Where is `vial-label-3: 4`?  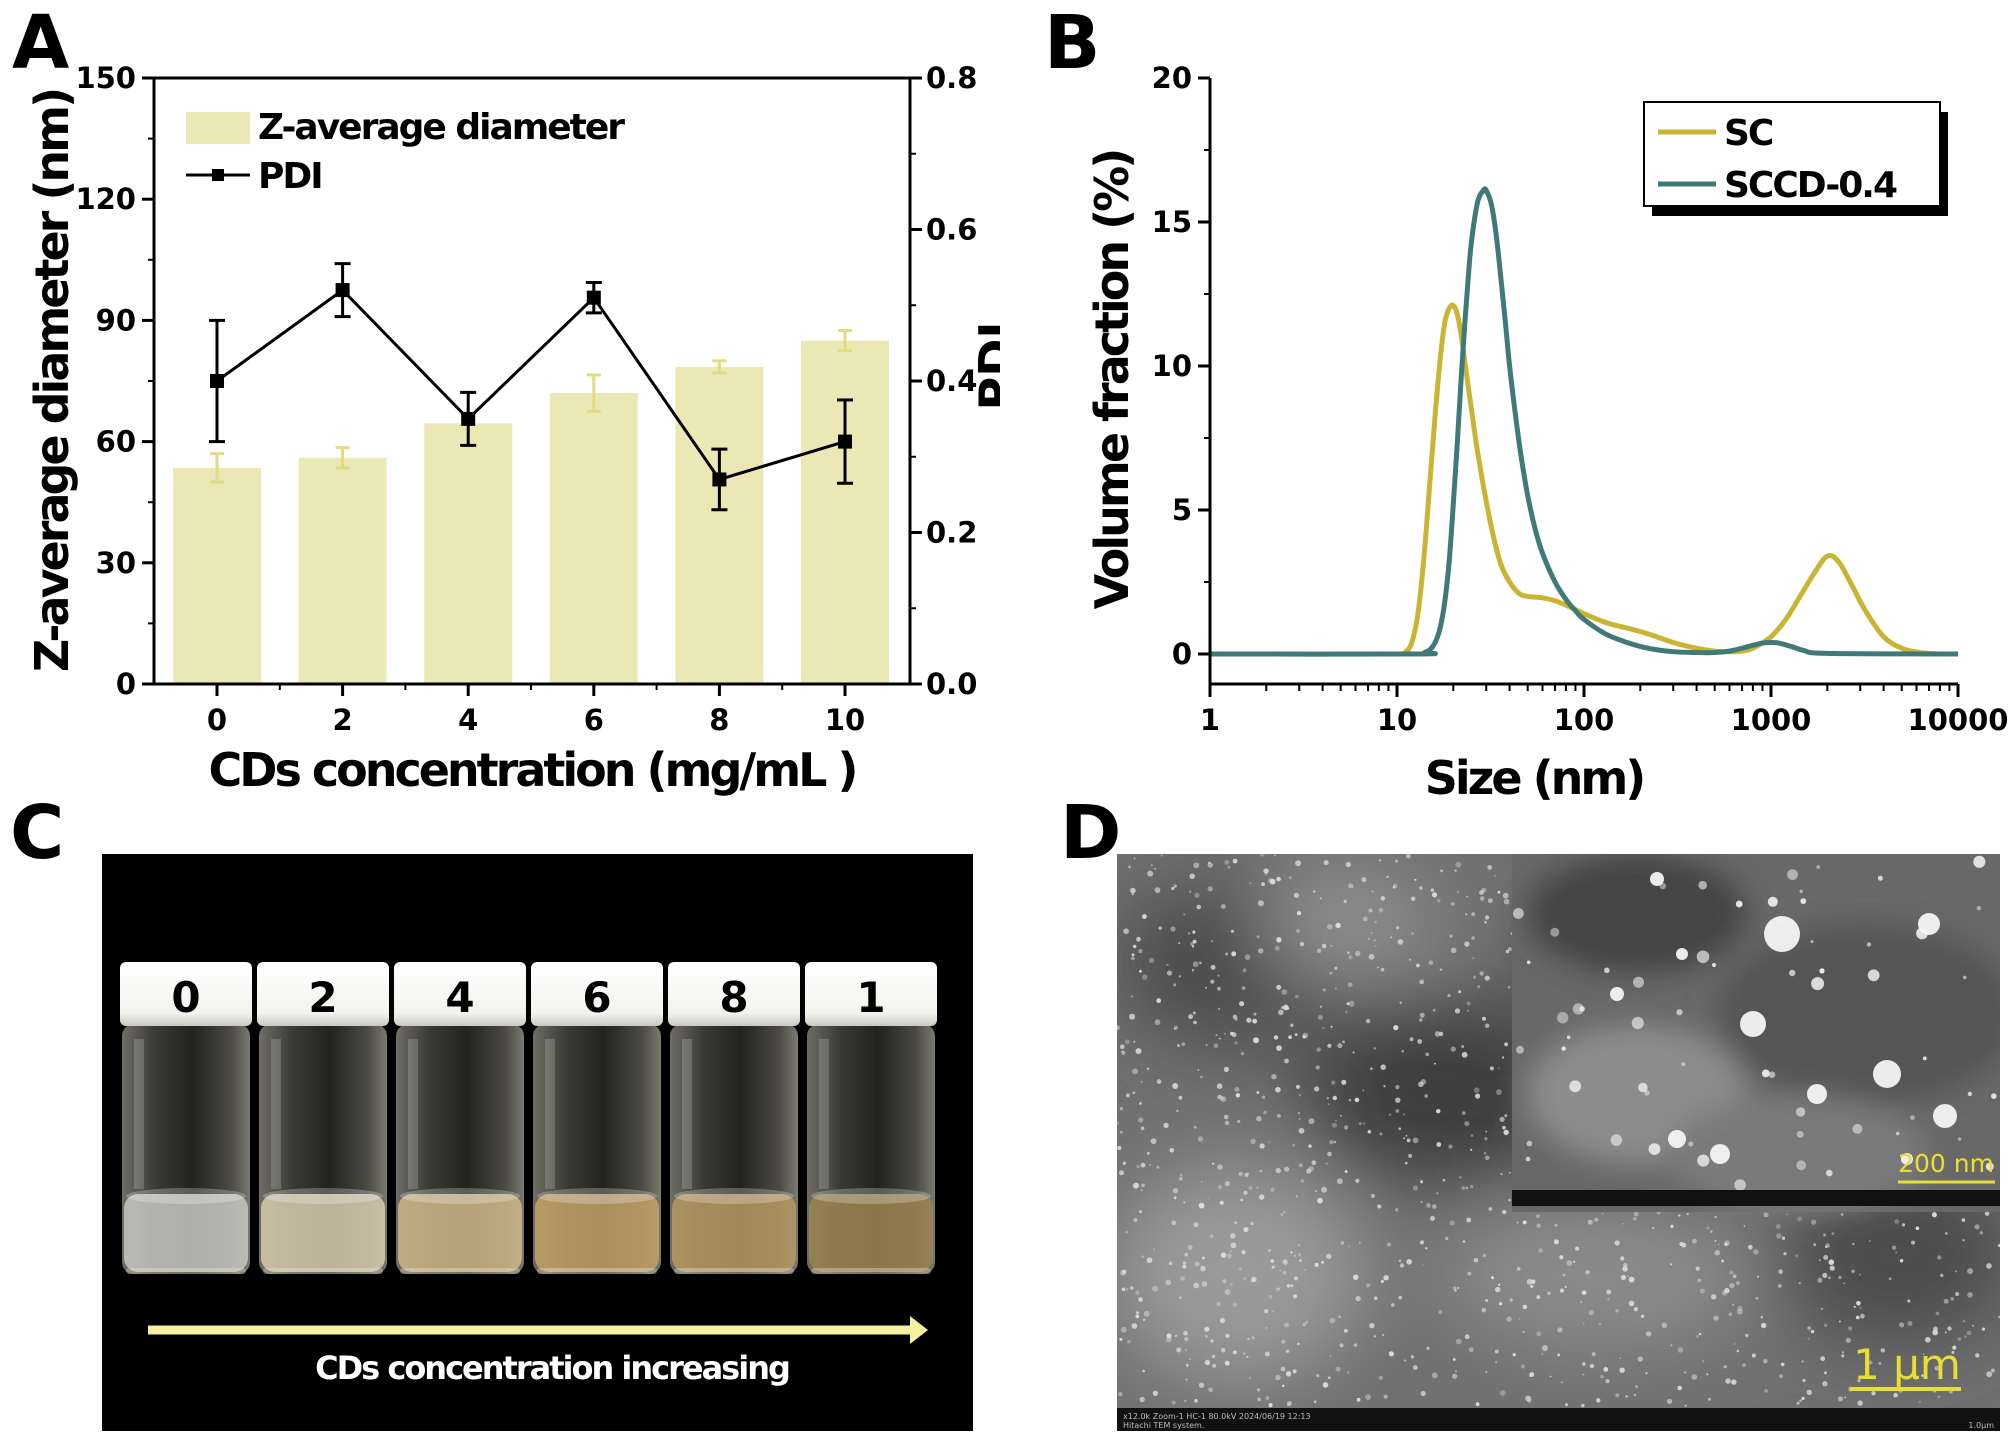 vial-label-3: 4 is located at coordinates (459, 997).